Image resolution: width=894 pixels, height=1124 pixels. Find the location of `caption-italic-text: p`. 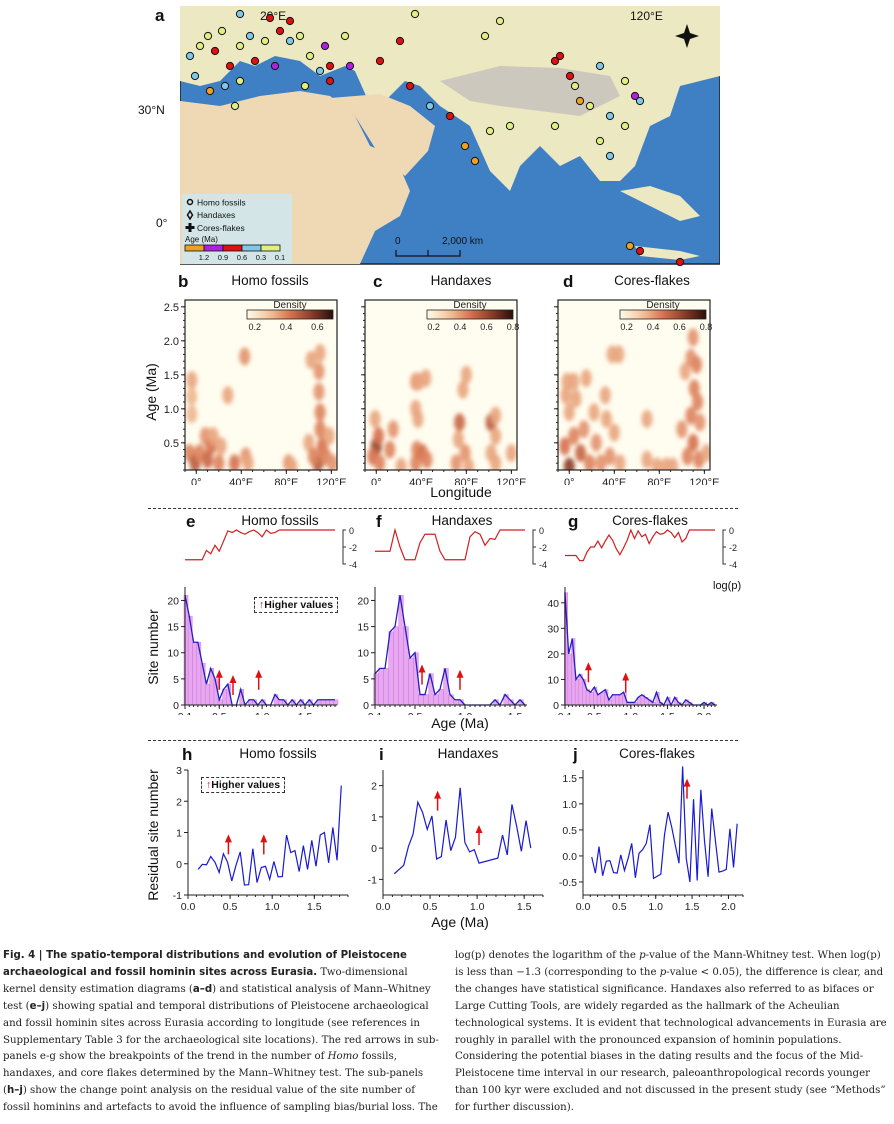

caption-italic-text: p is located at coordinates (642, 955).